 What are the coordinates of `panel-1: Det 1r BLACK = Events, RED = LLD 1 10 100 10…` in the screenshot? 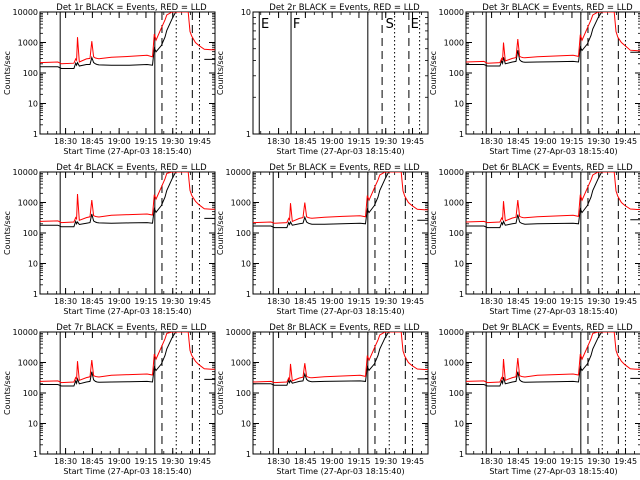 It's located at (109, 79).